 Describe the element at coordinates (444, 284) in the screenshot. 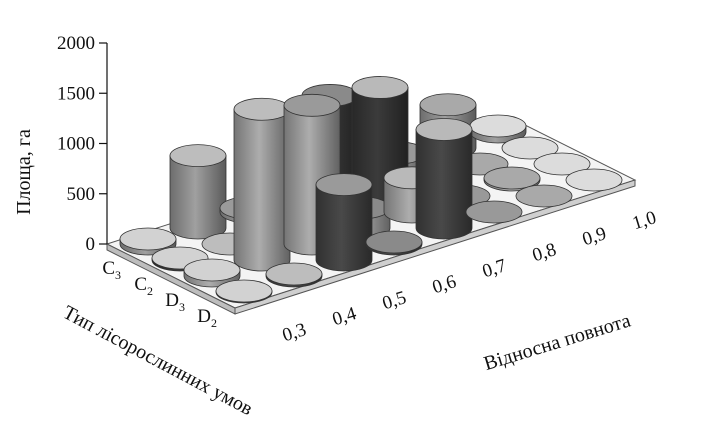

I see `x-tick-label: 0,6` at that location.